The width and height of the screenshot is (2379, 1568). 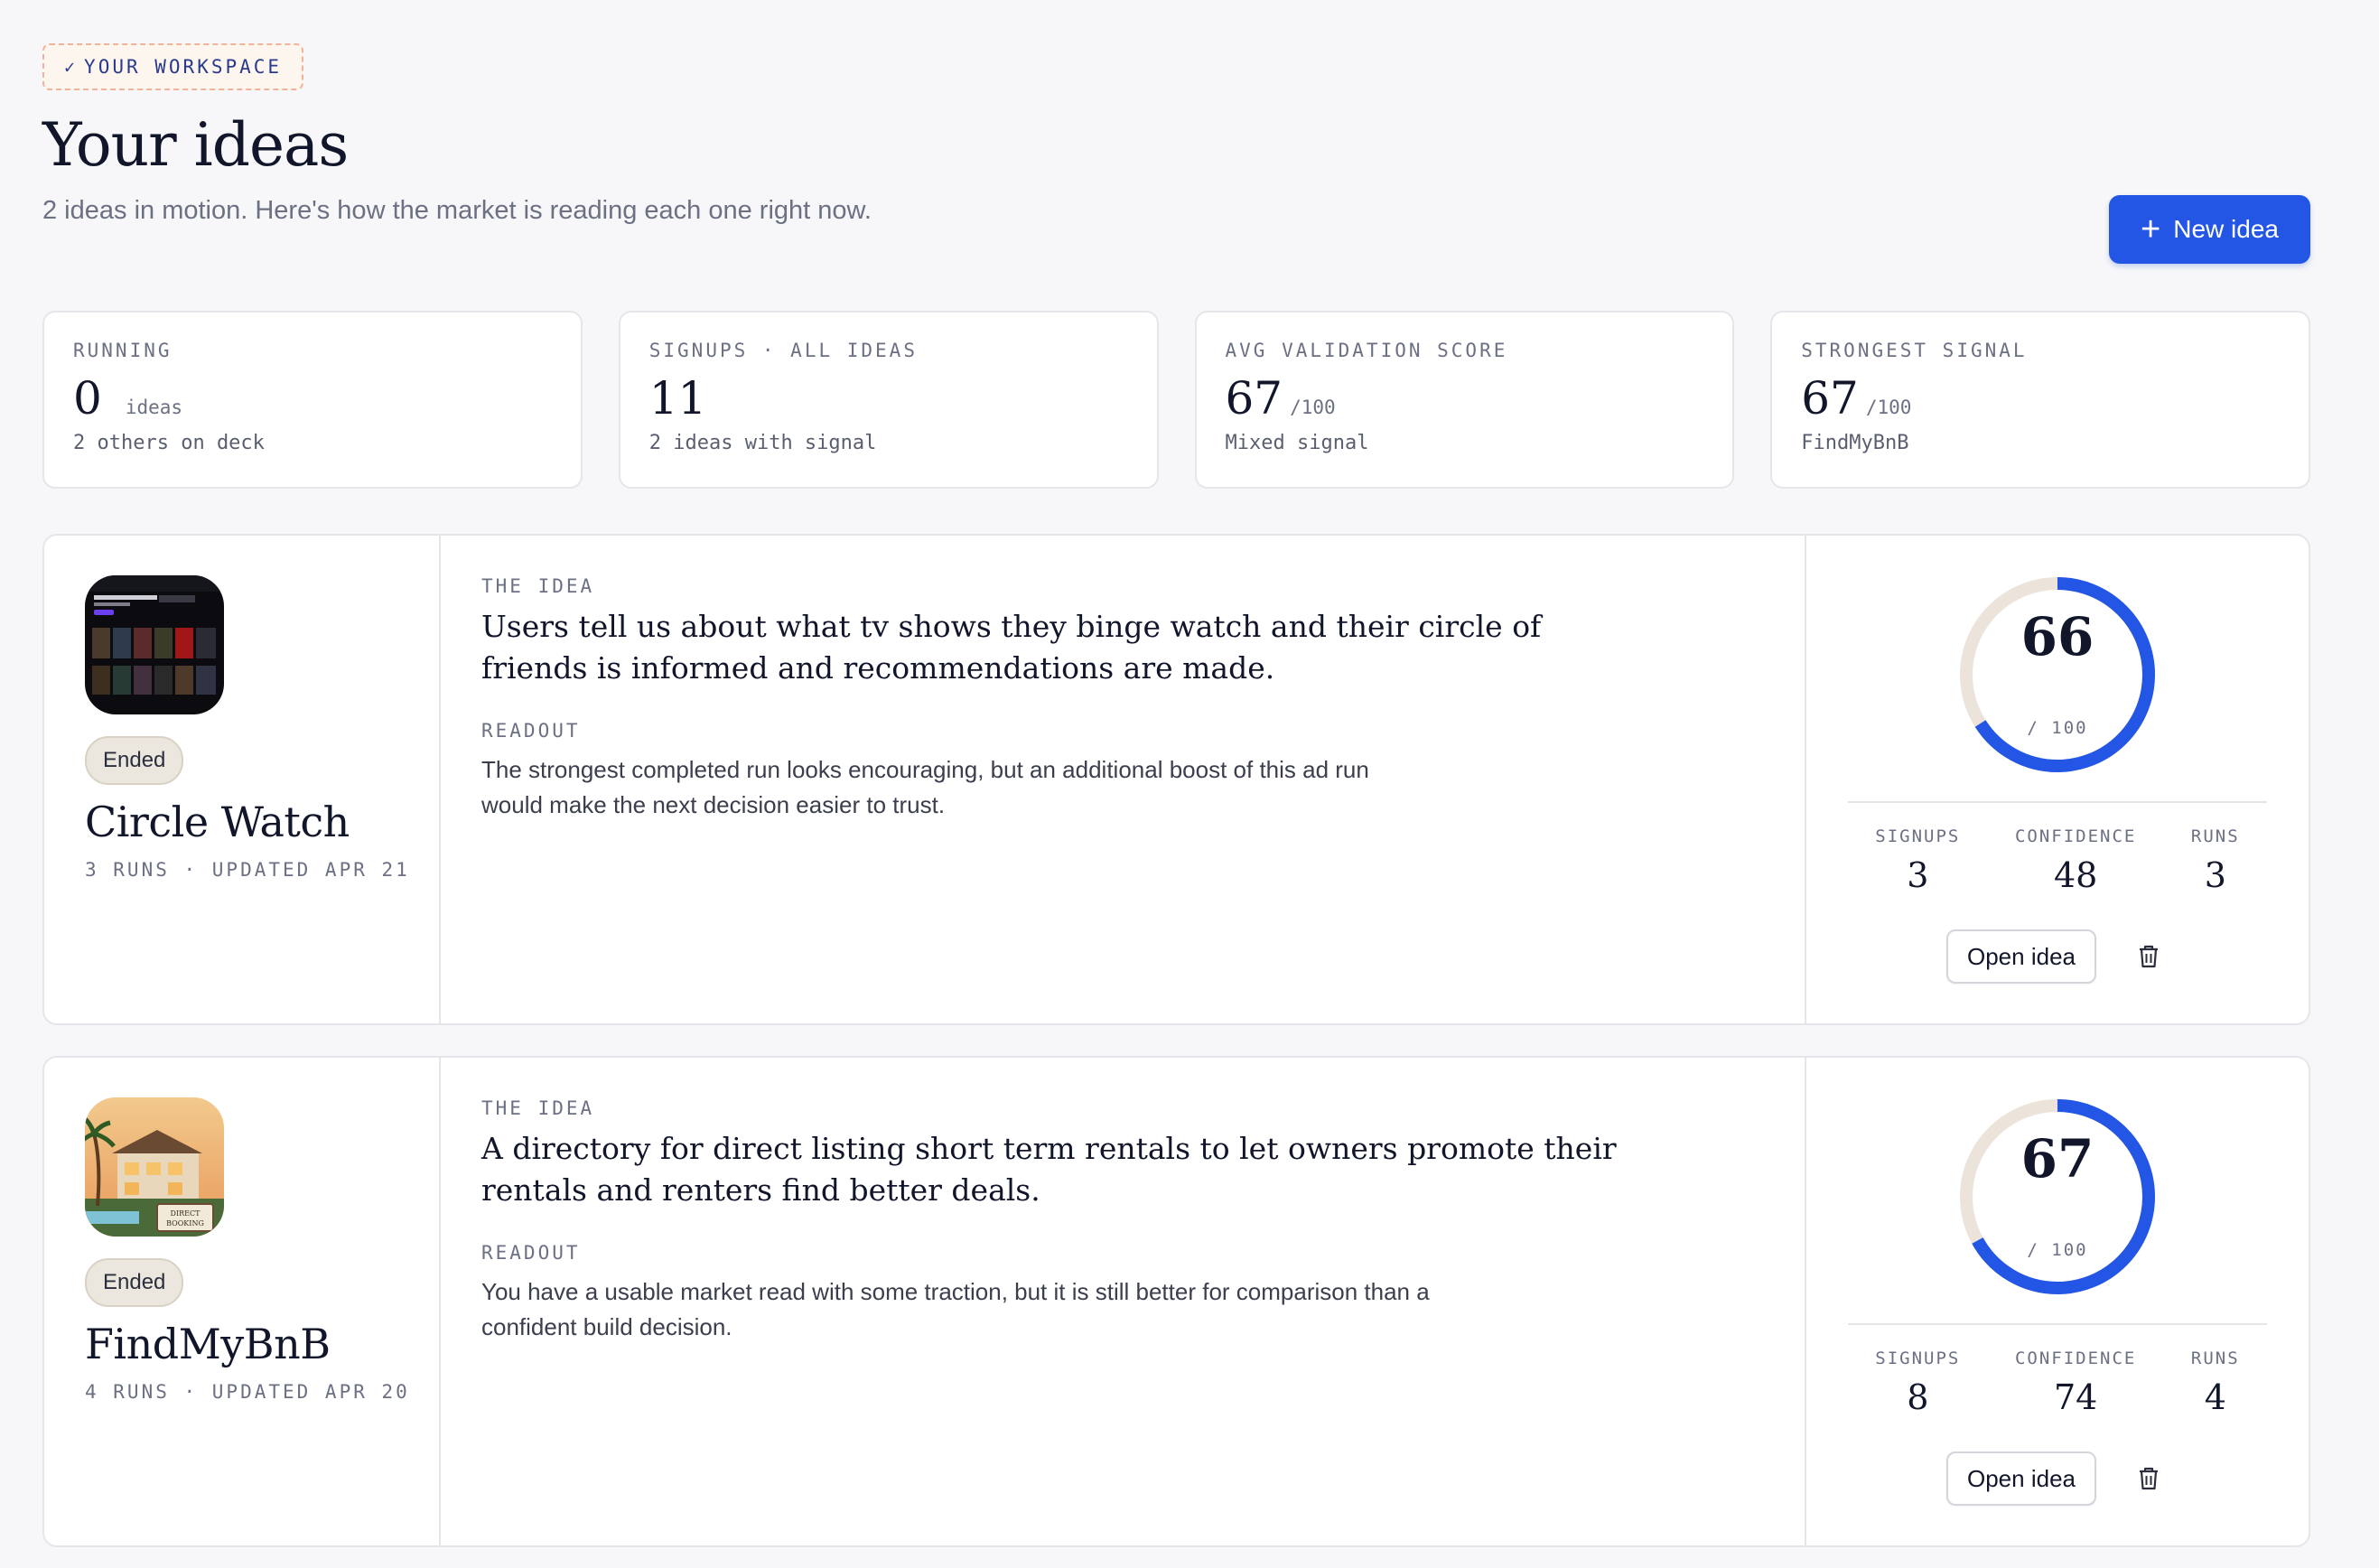 I want to click on stat-value: 0, so click(x=87, y=398).